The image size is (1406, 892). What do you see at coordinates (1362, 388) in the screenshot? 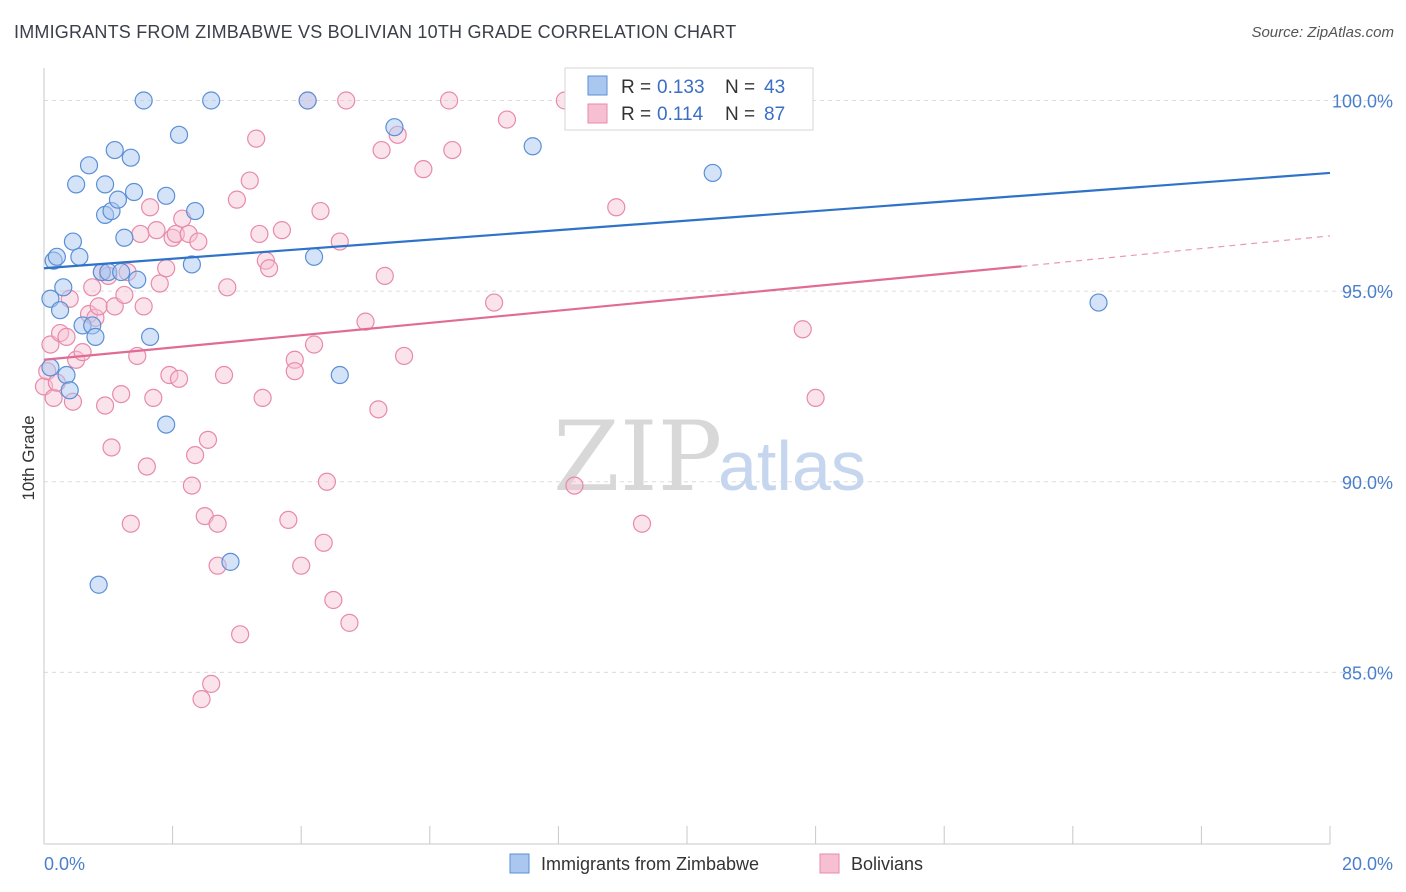
I see `y-tick-labels: 85.0% 90.0% 95.0% 100.0%` at bounding box center [1362, 388].